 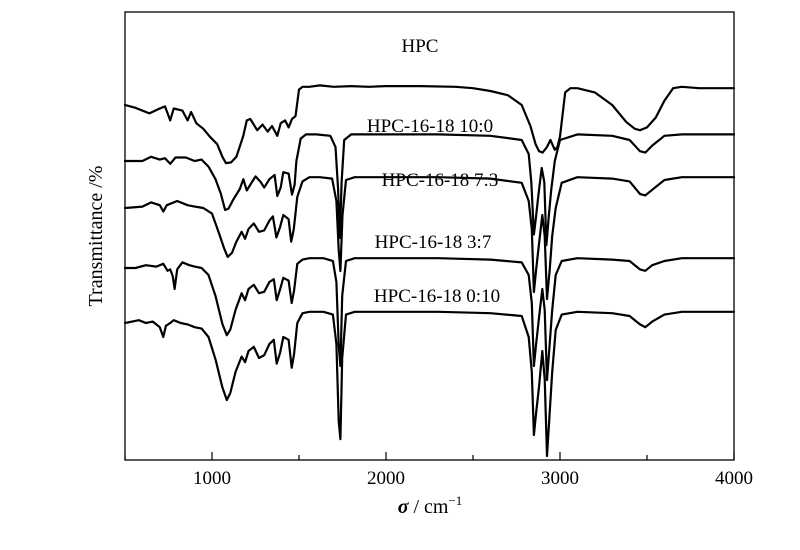 What do you see at coordinates (429, 456) in the screenshot?
I see `x-axis-ticks` at bounding box center [429, 456].